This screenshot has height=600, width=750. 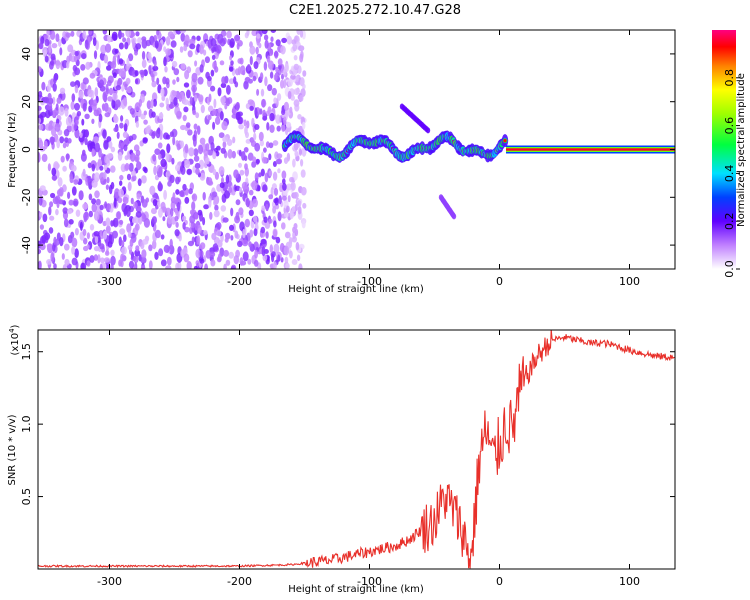 What do you see at coordinates (629, 281) in the screenshot?
I see `x-tick-label: 100` at bounding box center [629, 281].